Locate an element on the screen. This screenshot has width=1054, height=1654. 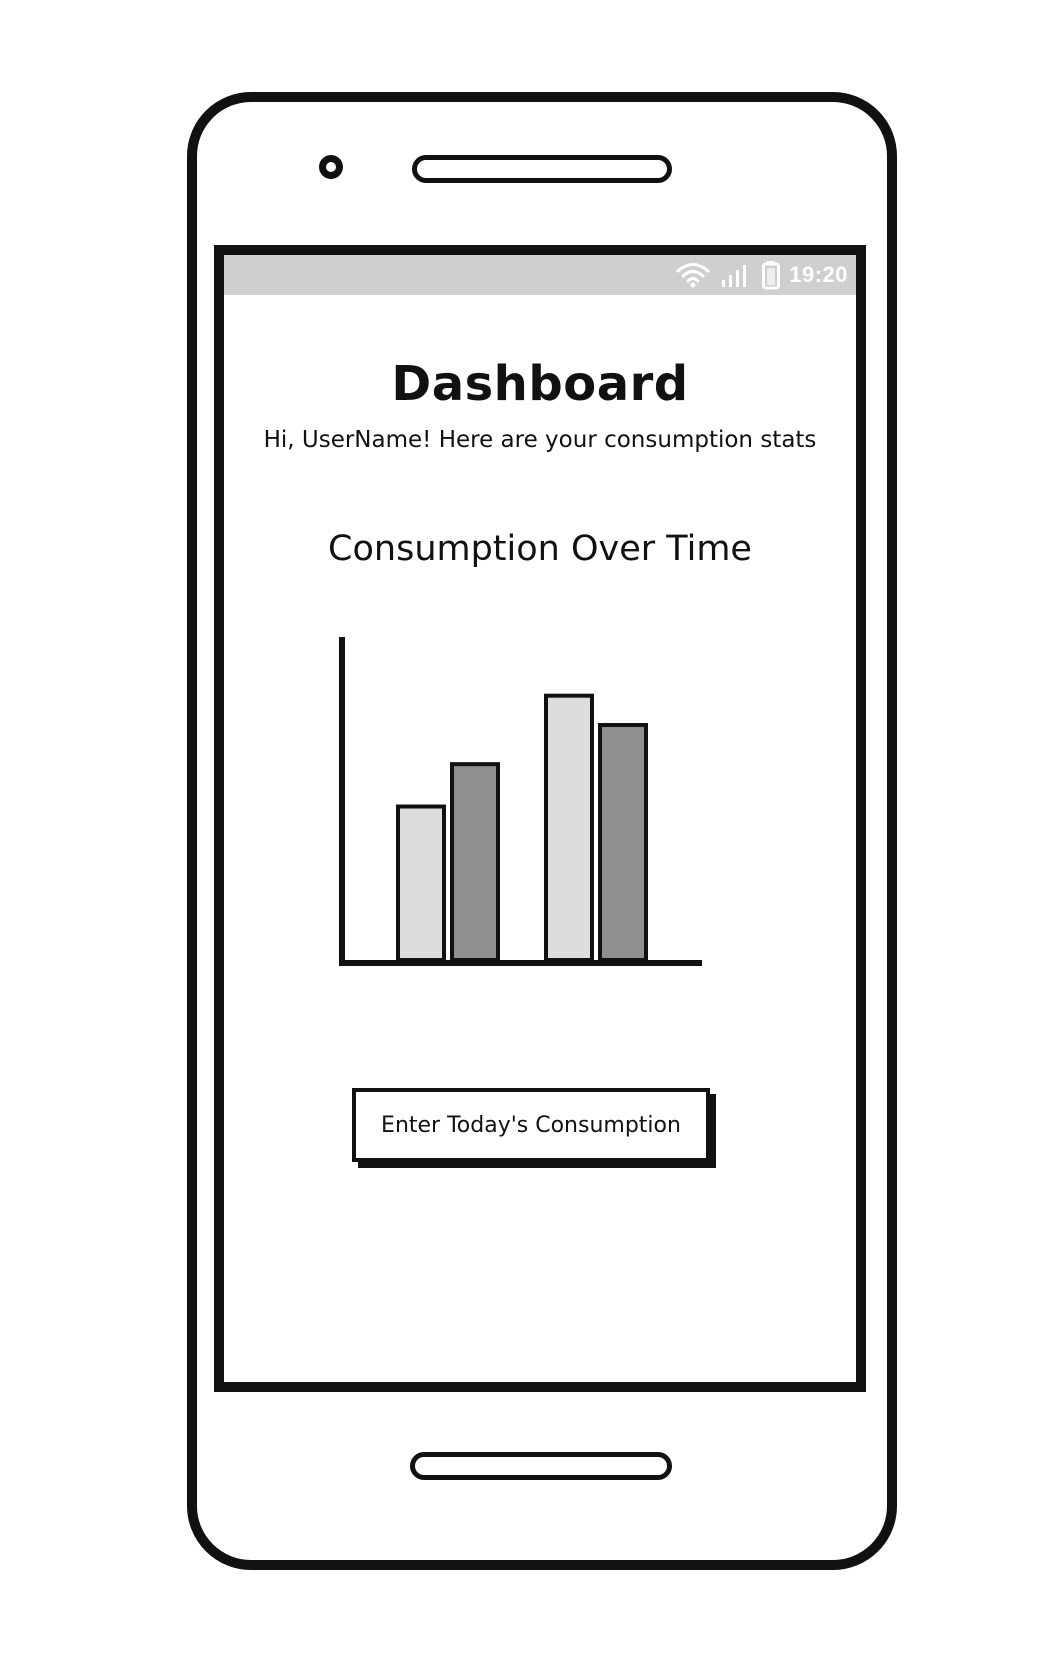
page-title: Dashboard is located at coordinates (540, 384).